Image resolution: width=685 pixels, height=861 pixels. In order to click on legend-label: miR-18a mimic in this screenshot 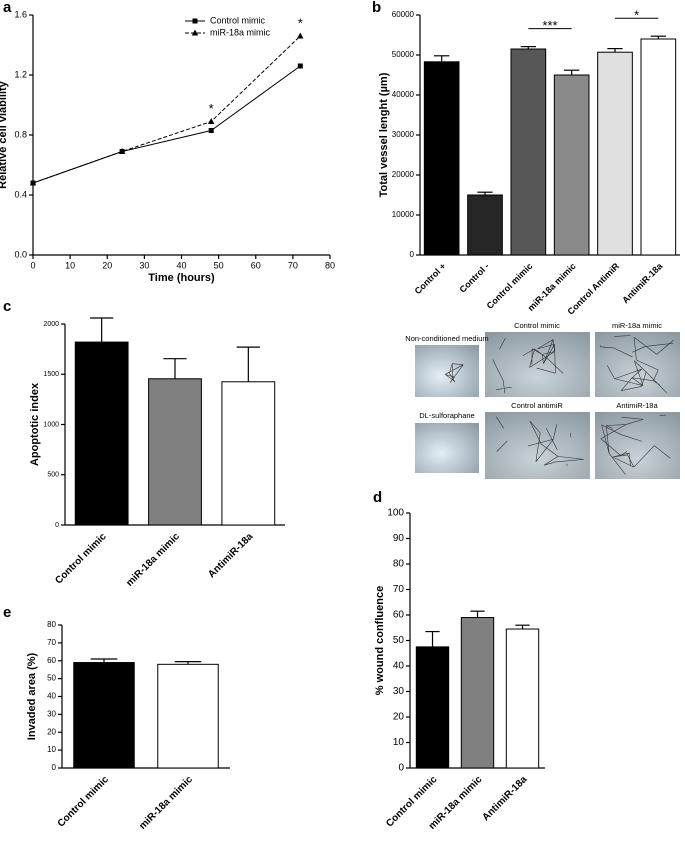, I will do `click(240, 32)`.